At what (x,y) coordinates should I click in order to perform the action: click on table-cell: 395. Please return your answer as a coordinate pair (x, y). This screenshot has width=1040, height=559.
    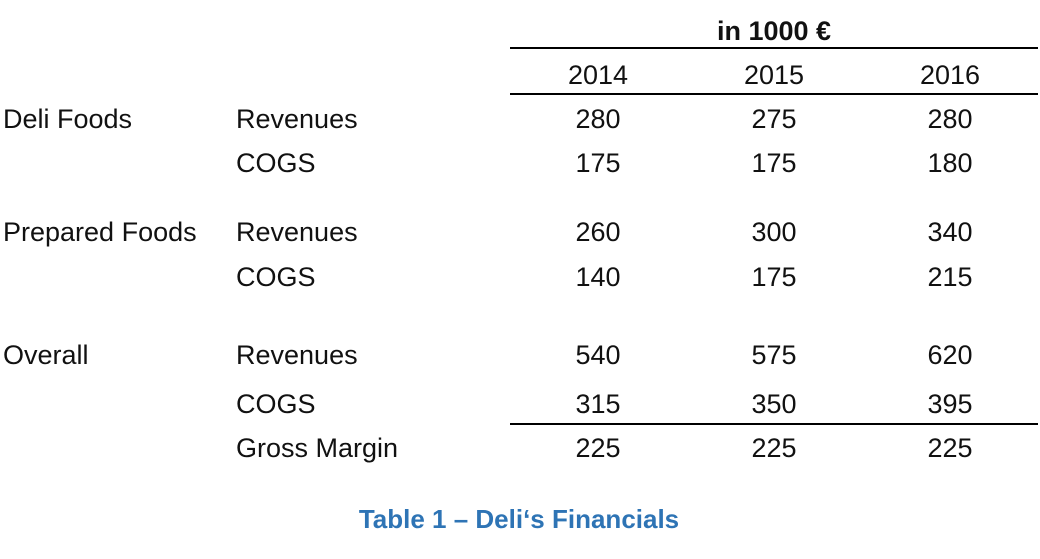
    Looking at the image, I should click on (950, 404).